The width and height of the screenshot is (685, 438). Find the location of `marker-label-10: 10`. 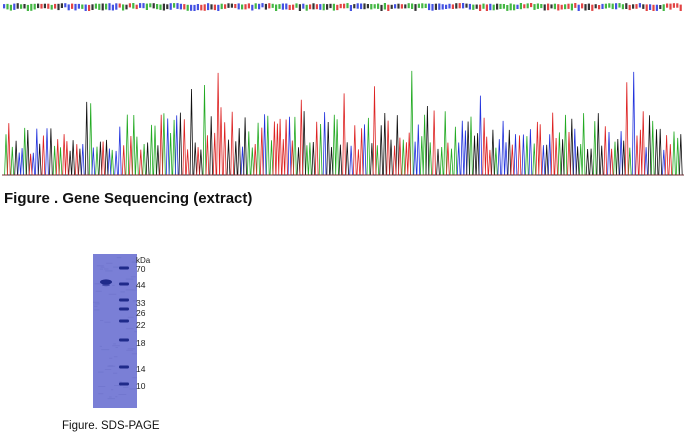

marker-label-10: 10 is located at coordinates (141, 386).